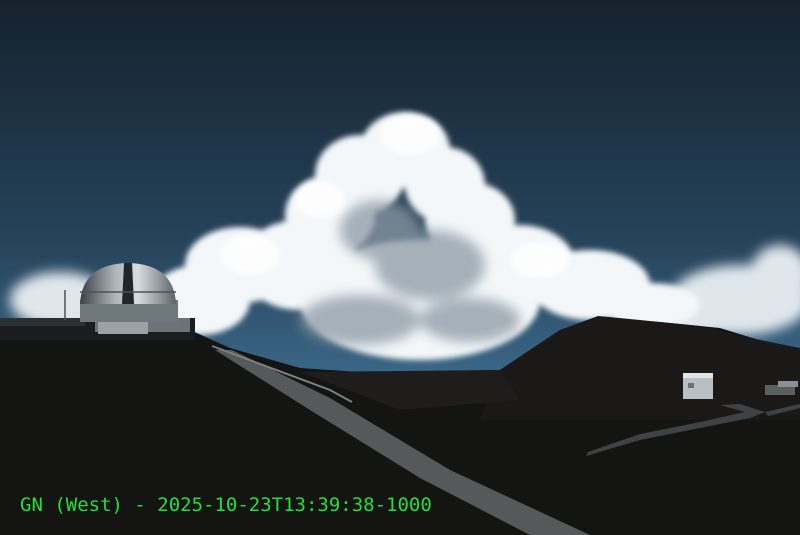  What do you see at coordinates (410, 390) in the screenshot?
I see `hill-shading` at bounding box center [410, 390].